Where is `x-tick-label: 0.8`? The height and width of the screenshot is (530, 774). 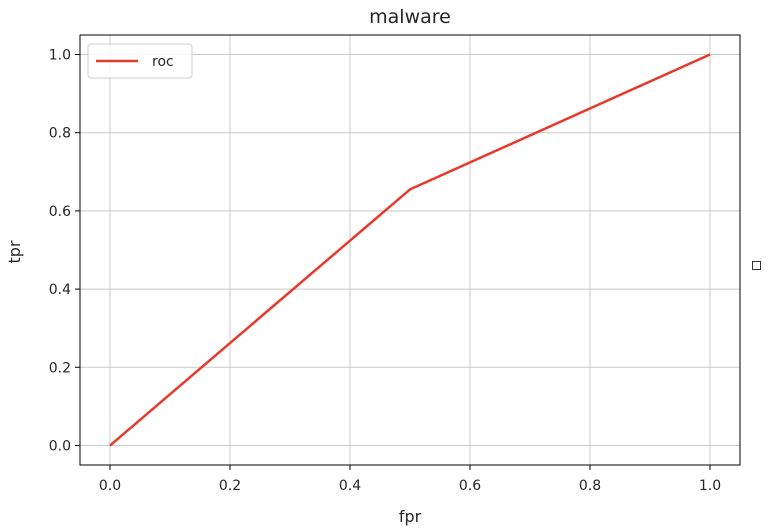 x-tick-label: 0.8 is located at coordinates (590, 486).